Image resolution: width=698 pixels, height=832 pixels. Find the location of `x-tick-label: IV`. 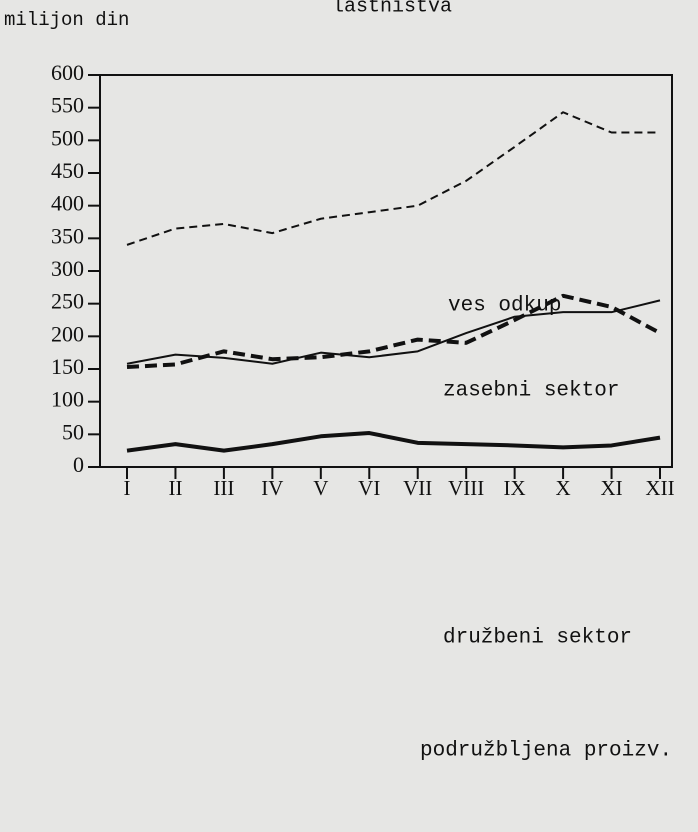

x-tick-label: IV is located at coordinates (272, 488).